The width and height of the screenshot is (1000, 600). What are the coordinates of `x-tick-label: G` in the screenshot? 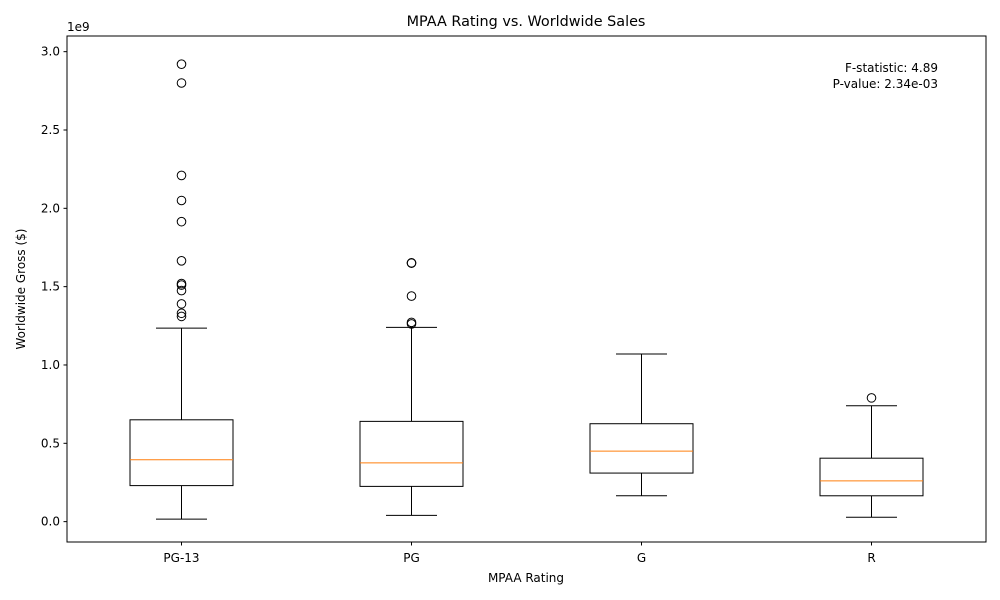 It's located at (641, 558).